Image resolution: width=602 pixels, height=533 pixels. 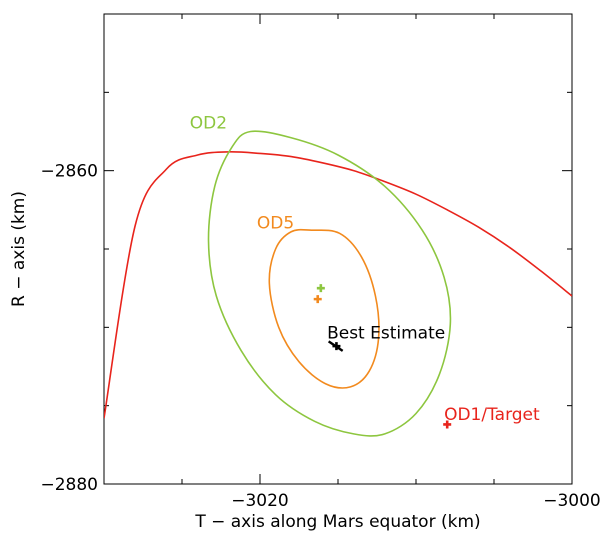 I want to click on y-axis-title: R − axis (km), so click(x=19, y=249).